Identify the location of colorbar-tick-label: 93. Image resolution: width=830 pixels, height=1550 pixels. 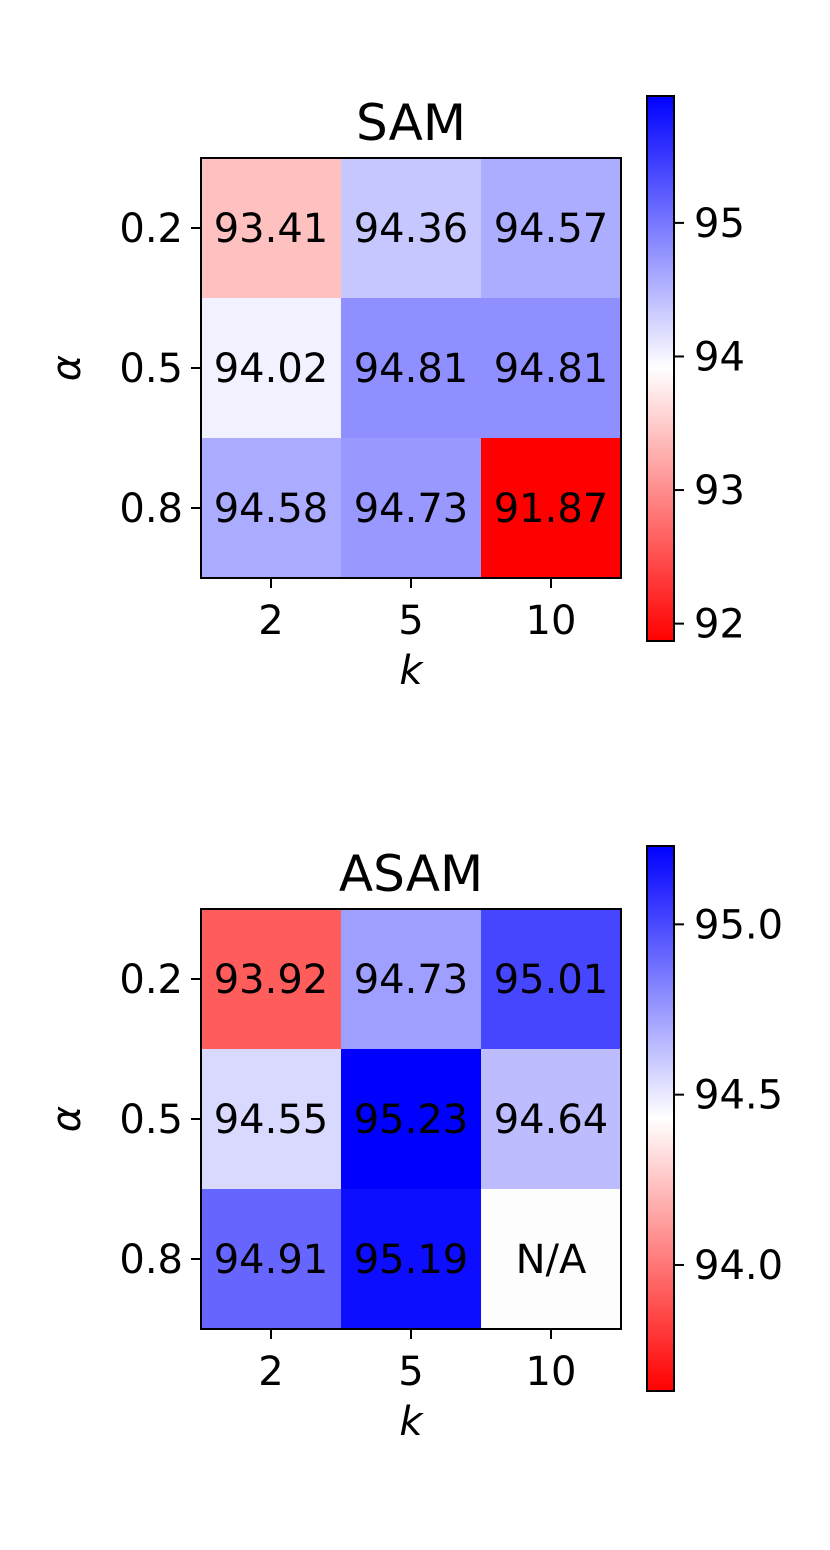
(719, 491).